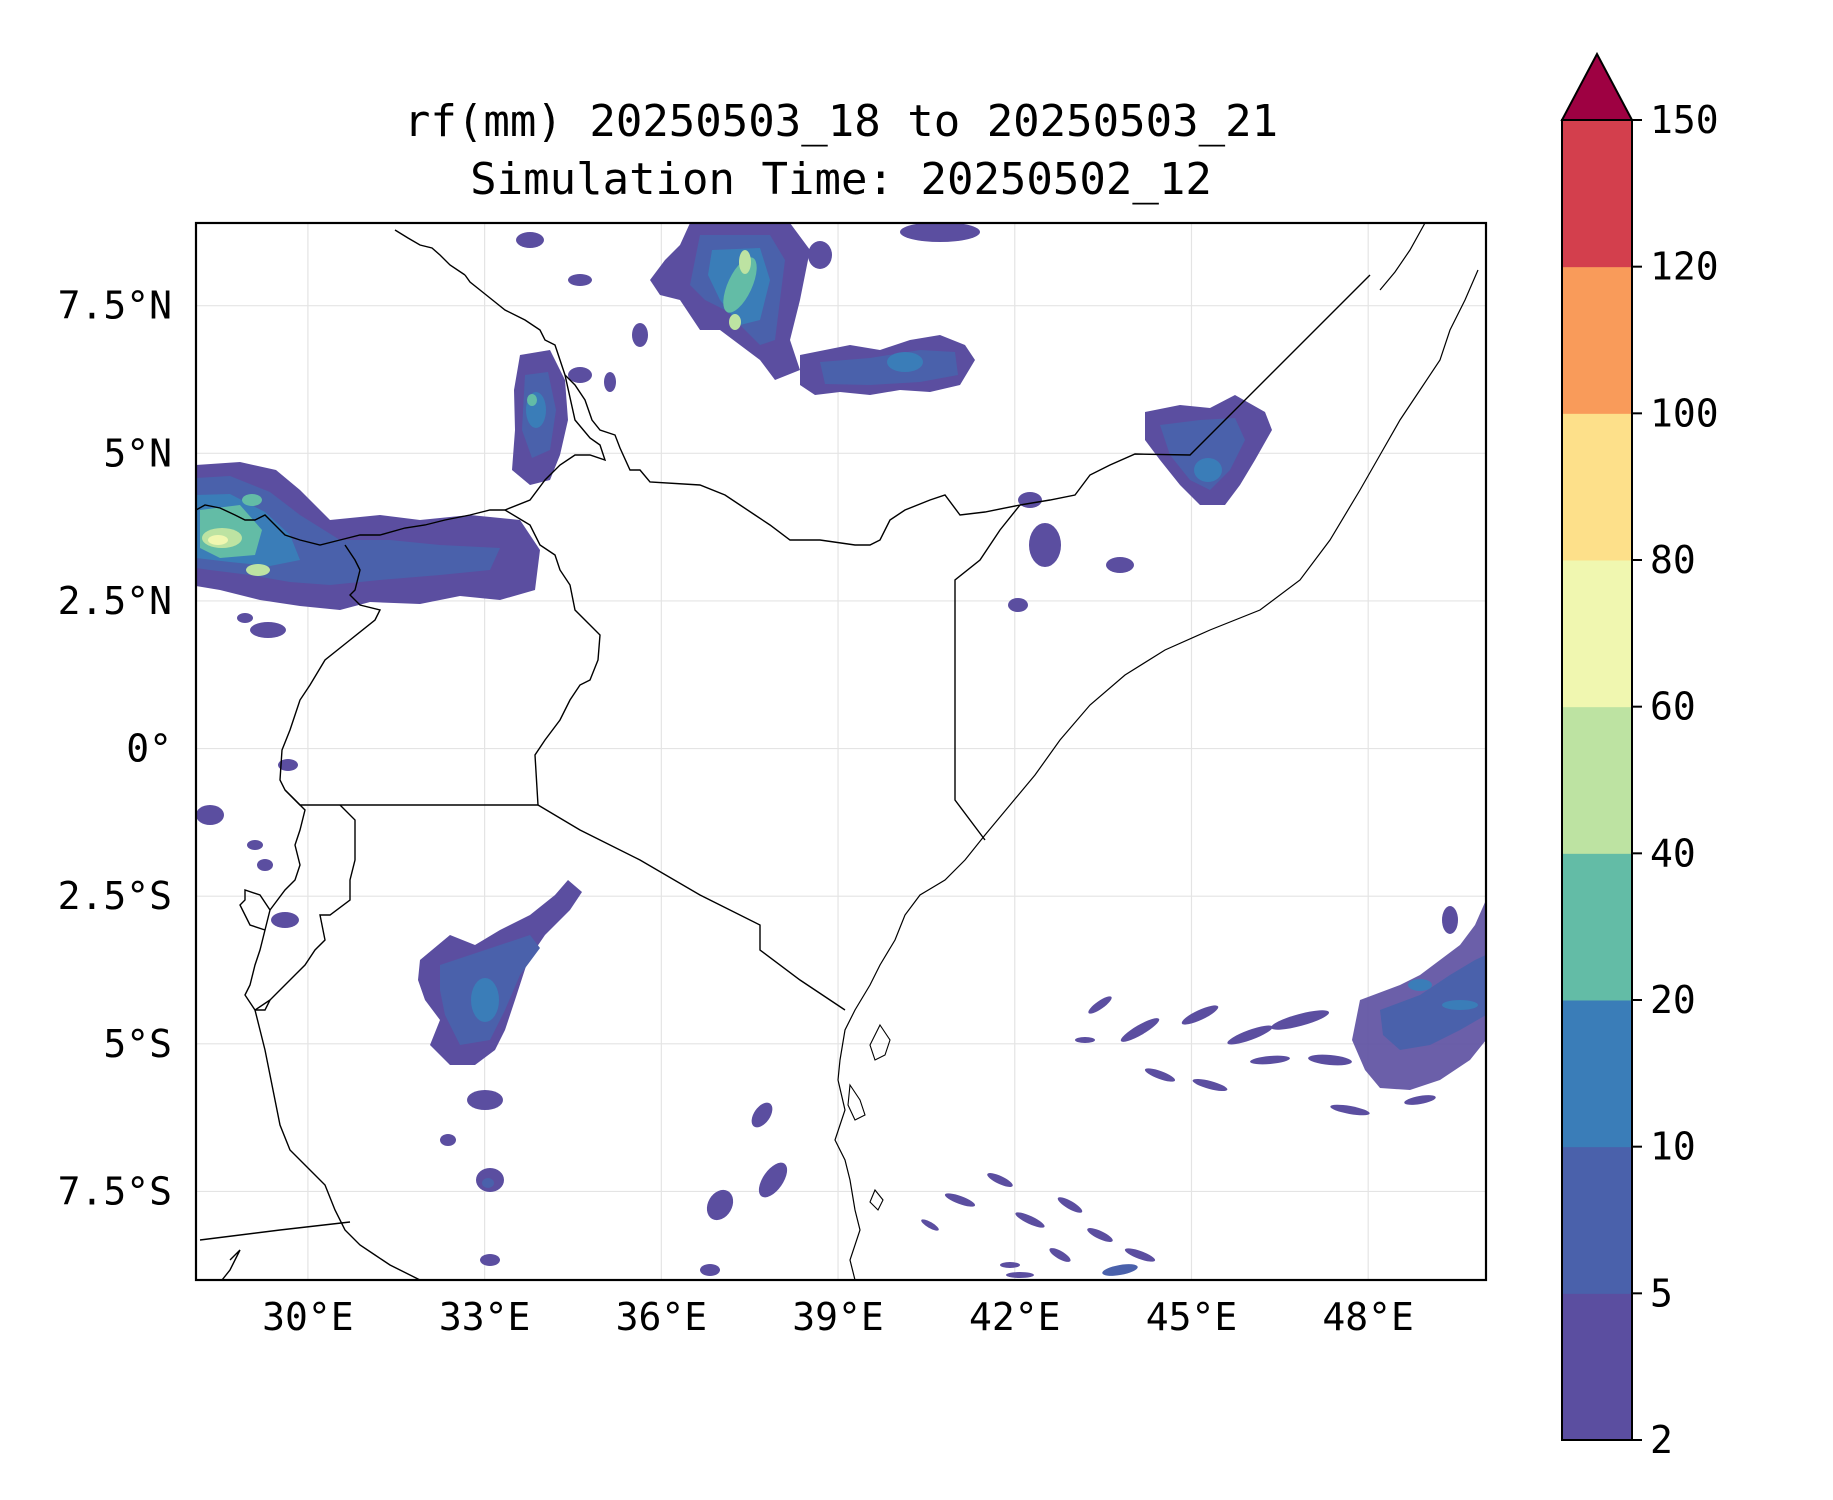 The width and height of the screenshot is (1833, 1500). What do you see at coordinates (1639, 756) in the screenshot?
I see `colorbar: 2 5 10 20 40 60 80 100 120 150` at bounding box center [1639, 756].